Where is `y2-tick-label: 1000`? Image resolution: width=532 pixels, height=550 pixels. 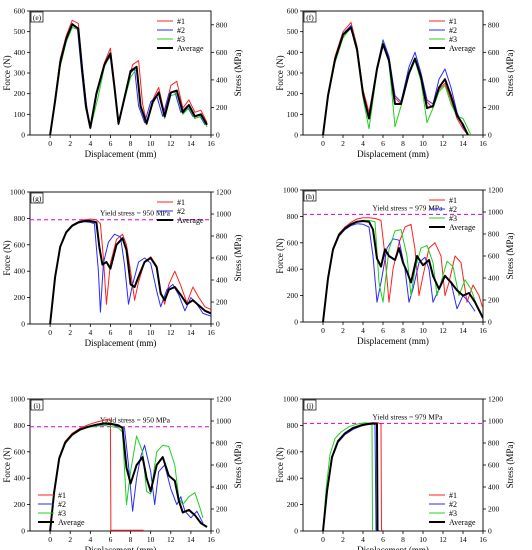 y2-tick-label: 1000 is located at coordinates (223, 214).